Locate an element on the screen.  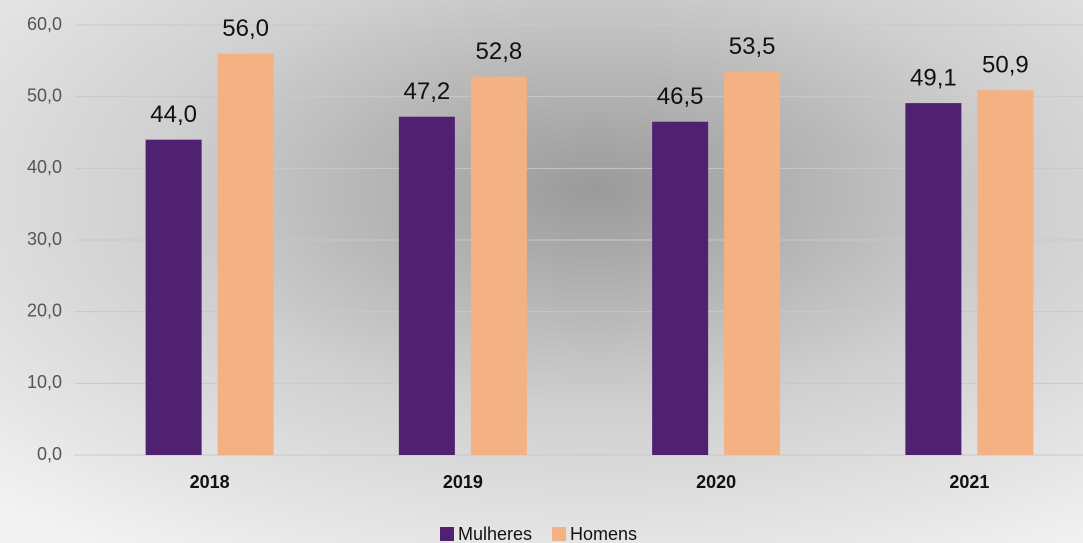
value-label: 46,5 is located at coordinates (680, 96).